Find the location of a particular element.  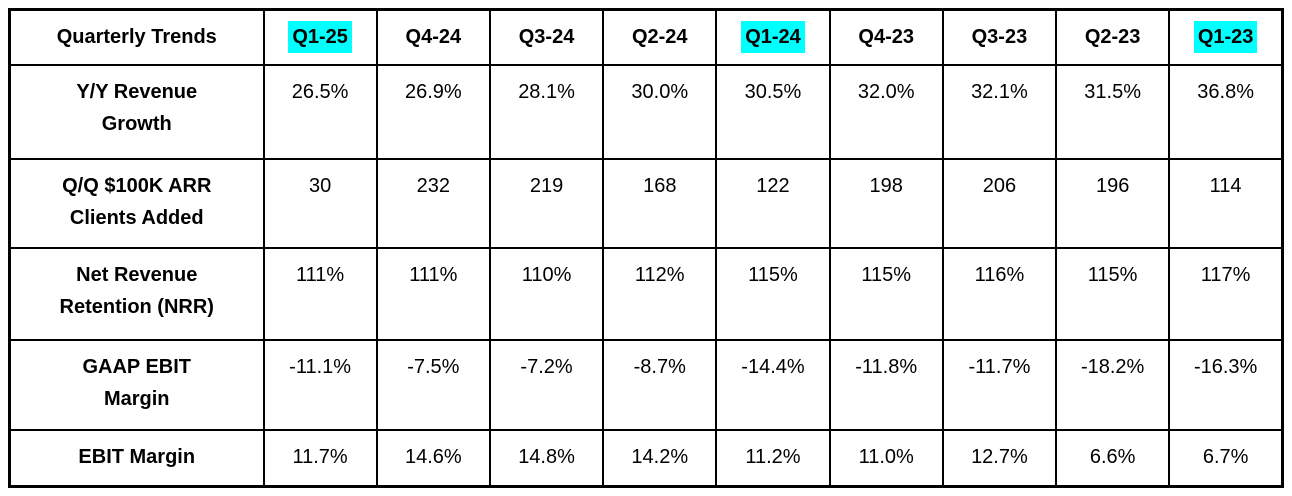

header-cell-q1-25: Q1-25 is located at coordinates (320, 37).